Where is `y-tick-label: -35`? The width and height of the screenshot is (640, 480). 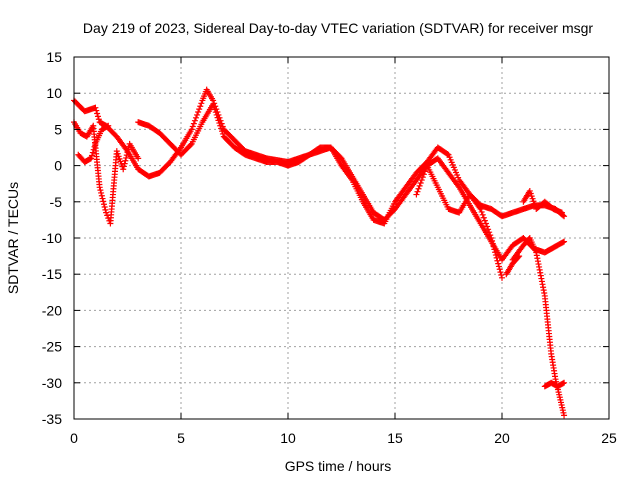 y-tick-label: -35 is located at coordinates (52, 419).